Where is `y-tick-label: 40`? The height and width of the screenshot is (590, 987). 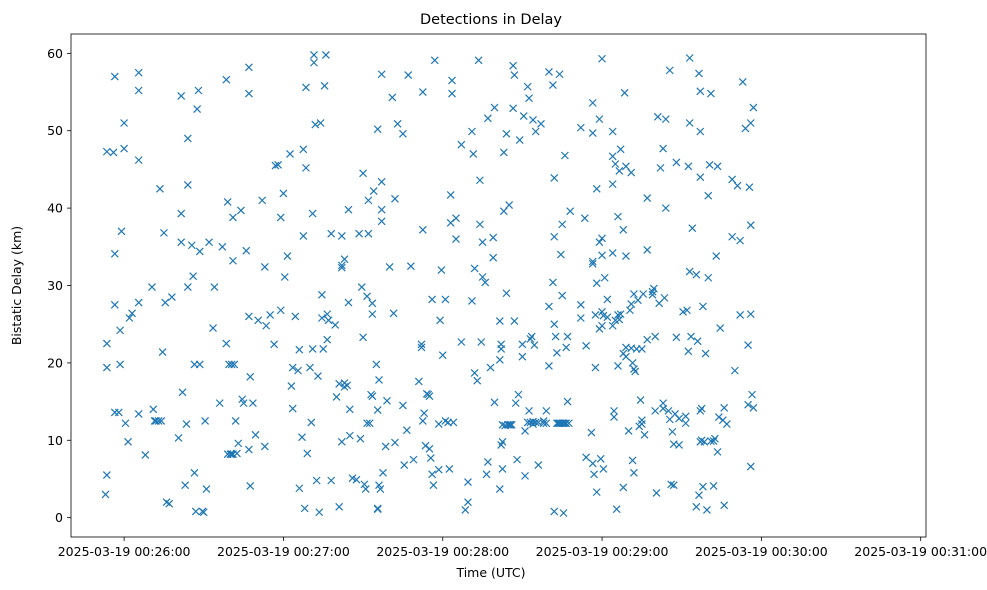 y-tick-label: 40 is located at coordinates (55, 208).